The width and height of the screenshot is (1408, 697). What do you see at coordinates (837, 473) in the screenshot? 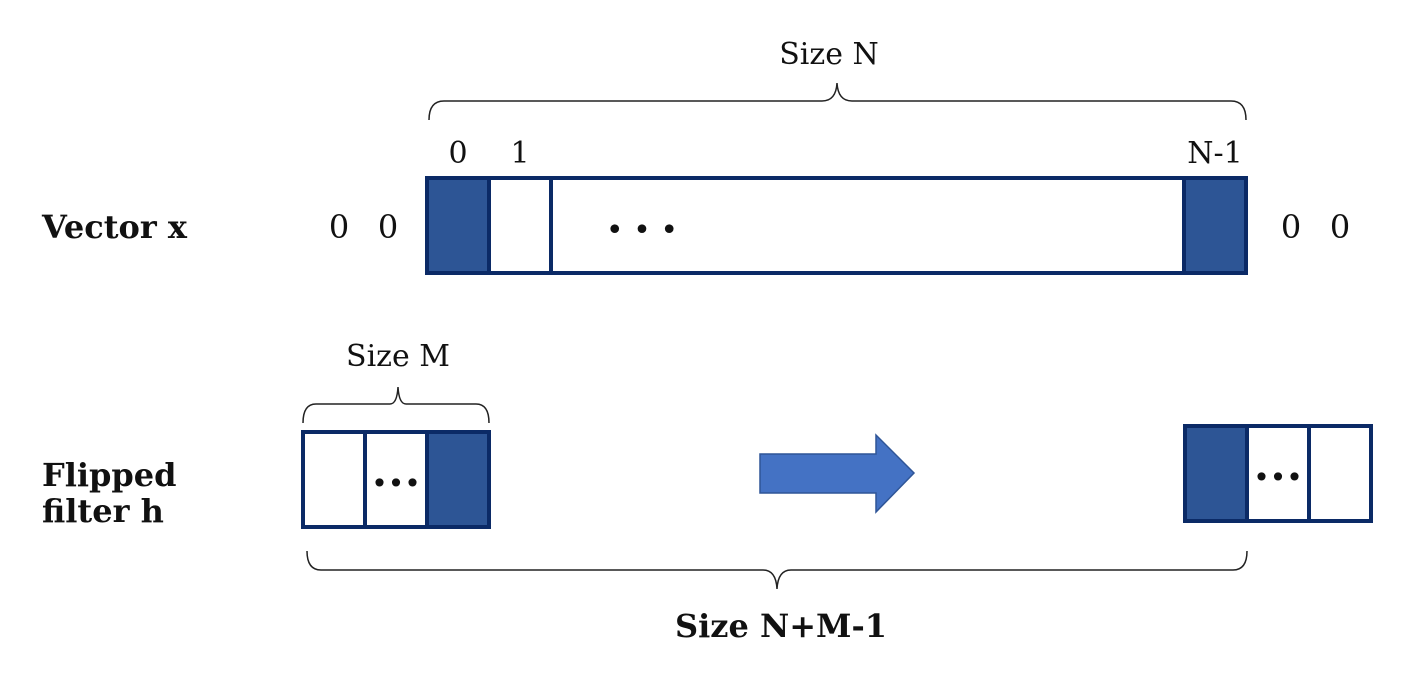
I see `right-arrow-icon` at bounding box center [837, 473].